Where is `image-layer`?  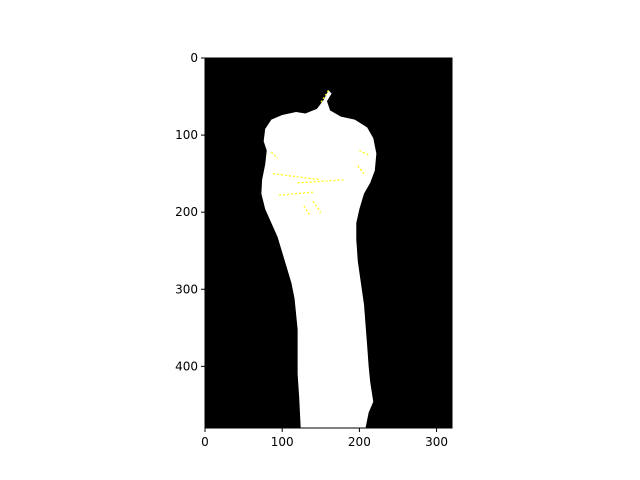
image-layer is located at coordinates (319, 259).